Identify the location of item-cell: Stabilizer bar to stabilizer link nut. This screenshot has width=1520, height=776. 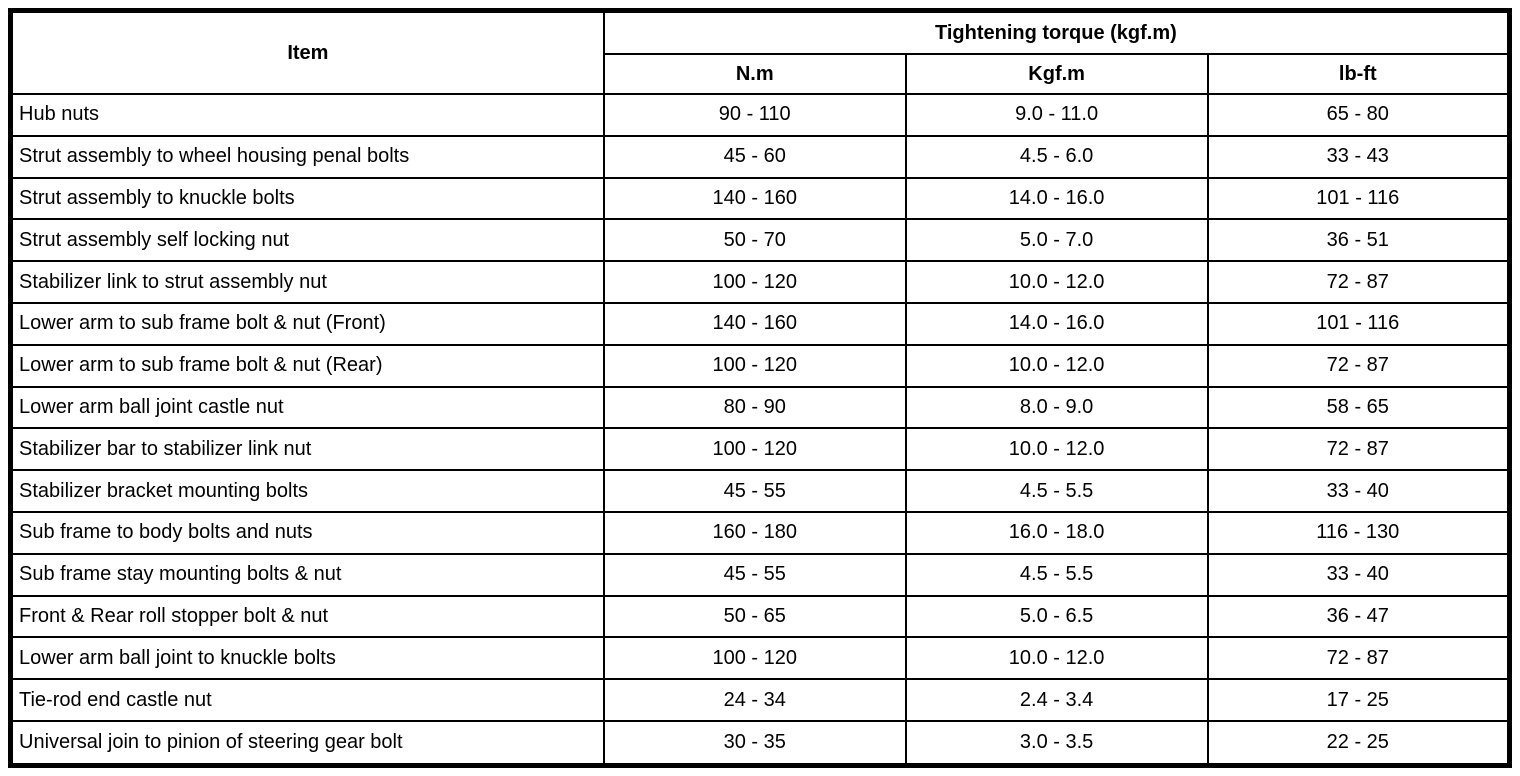
(307, 449).